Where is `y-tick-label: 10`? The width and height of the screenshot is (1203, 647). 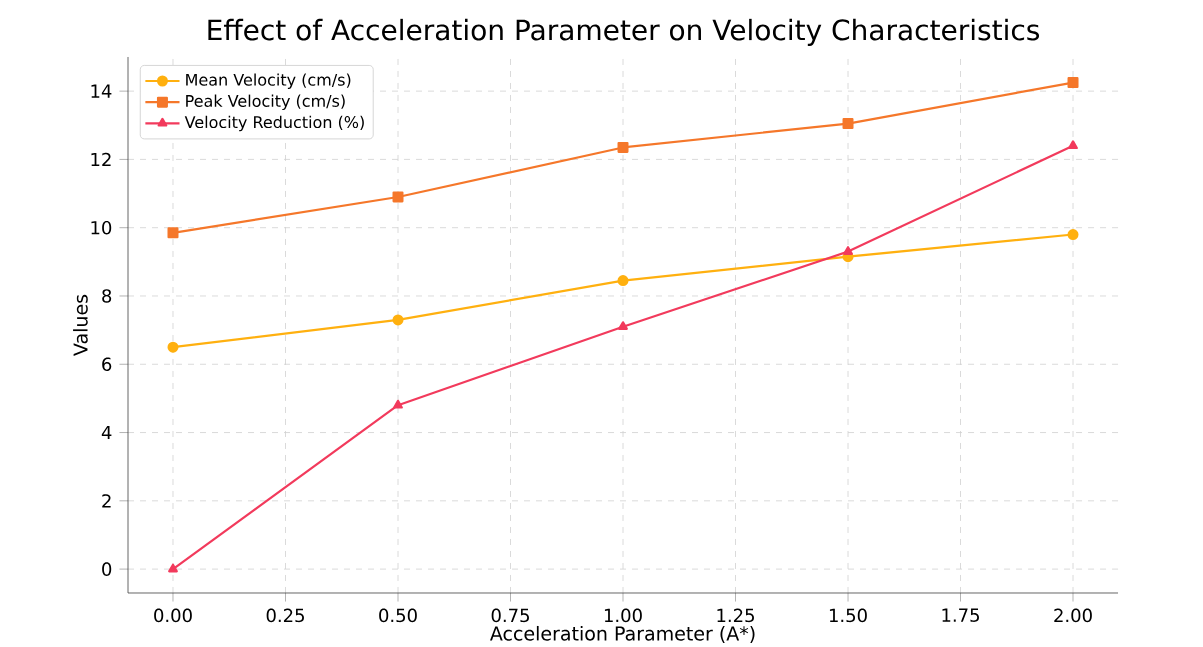 y-tick-label: 10 is located at coordinates (101, 227).